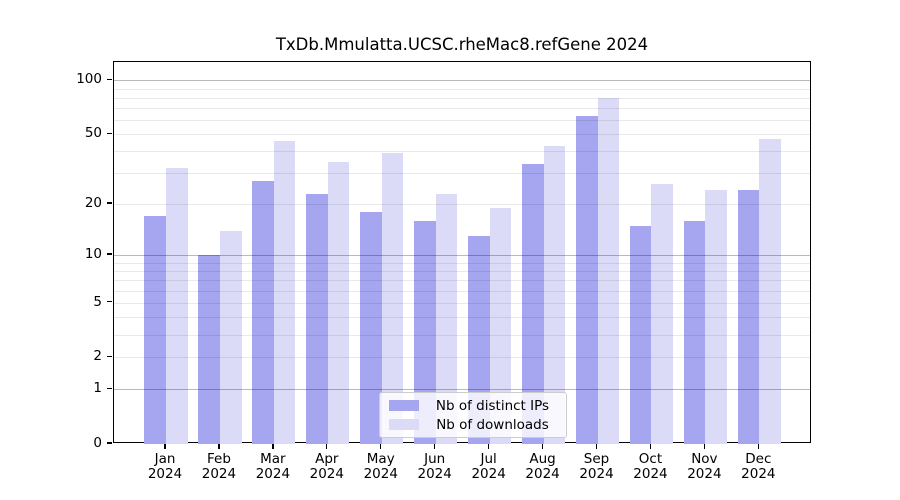 The height and width of the screenshot is (500, 900). Describe the element at coordinates (488, 466) in the screenshot. I see `x-tick-label-jul: Jul 2024` at that location.